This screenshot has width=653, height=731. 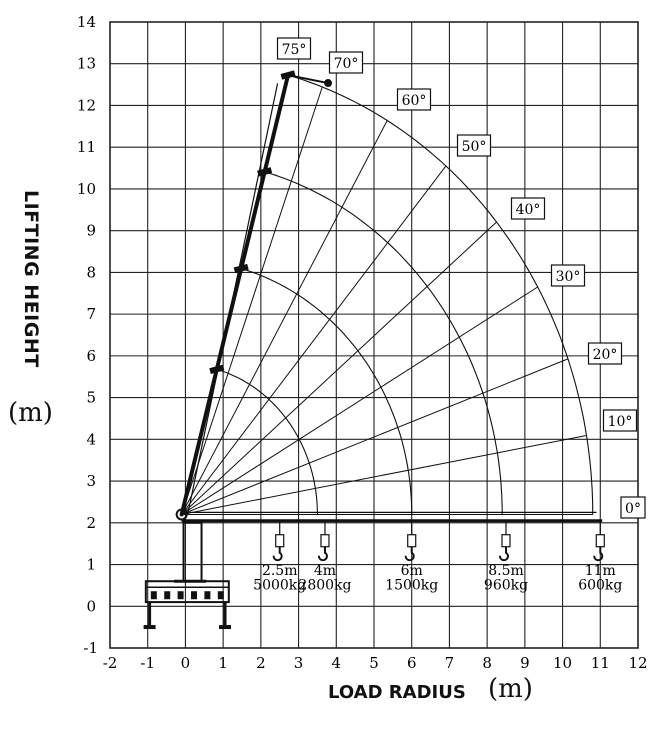 What do you see at coordinates (91, 231) in the screenshot?
I see `y-tick-label: 9` at bounding box center [91, 231].